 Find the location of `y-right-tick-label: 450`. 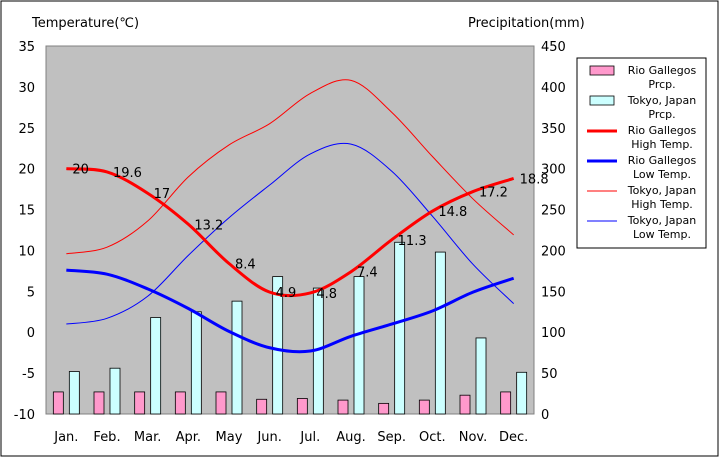

y-right-tick-label: 450 is located at coordinates (553, 47).